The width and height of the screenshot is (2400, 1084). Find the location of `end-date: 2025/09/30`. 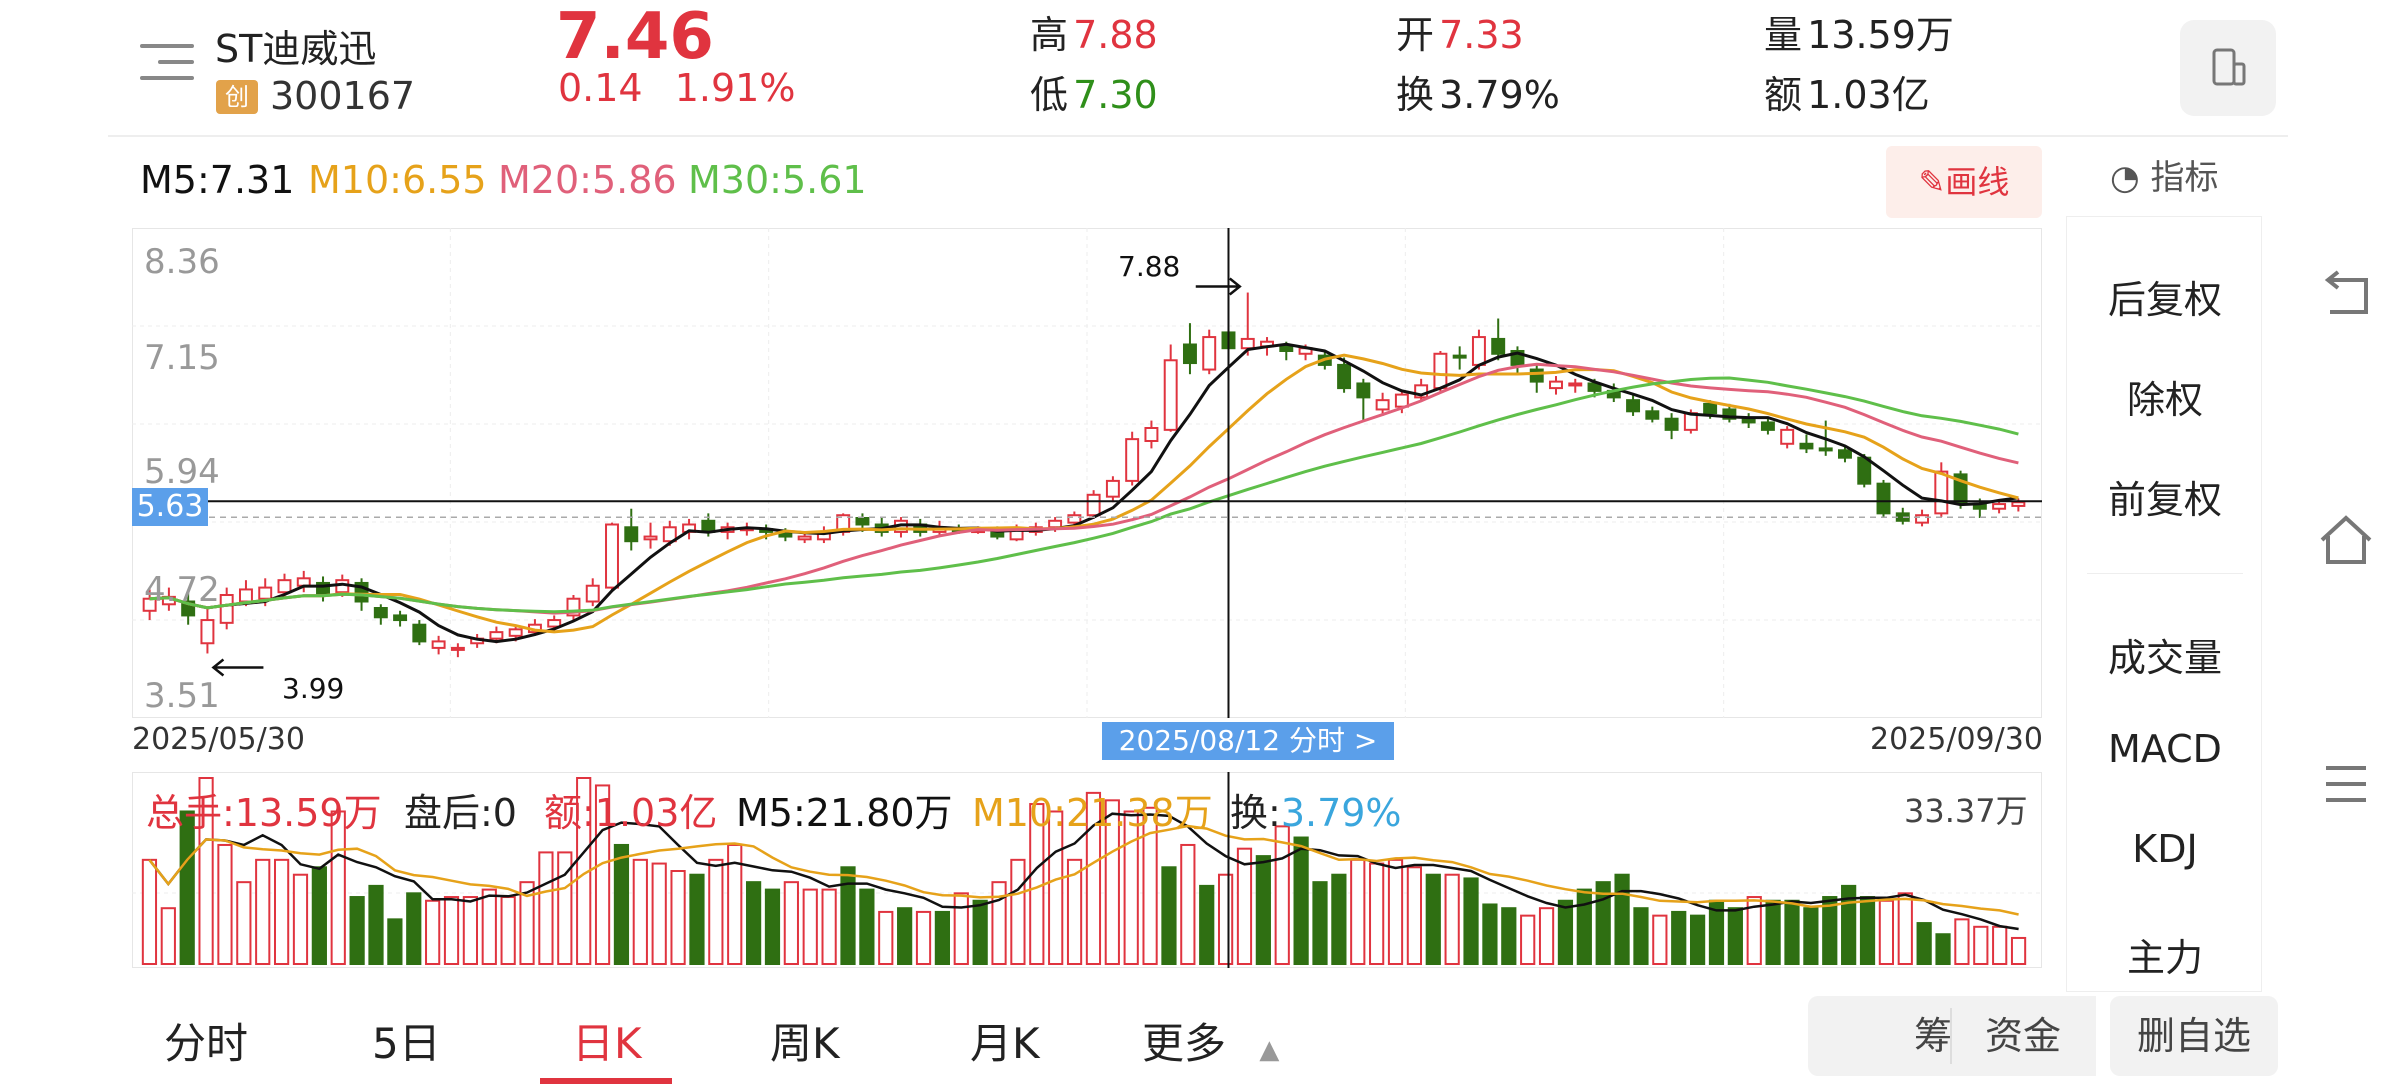

end-date: 2025/09/30 is located at coordinates (1956, 739).